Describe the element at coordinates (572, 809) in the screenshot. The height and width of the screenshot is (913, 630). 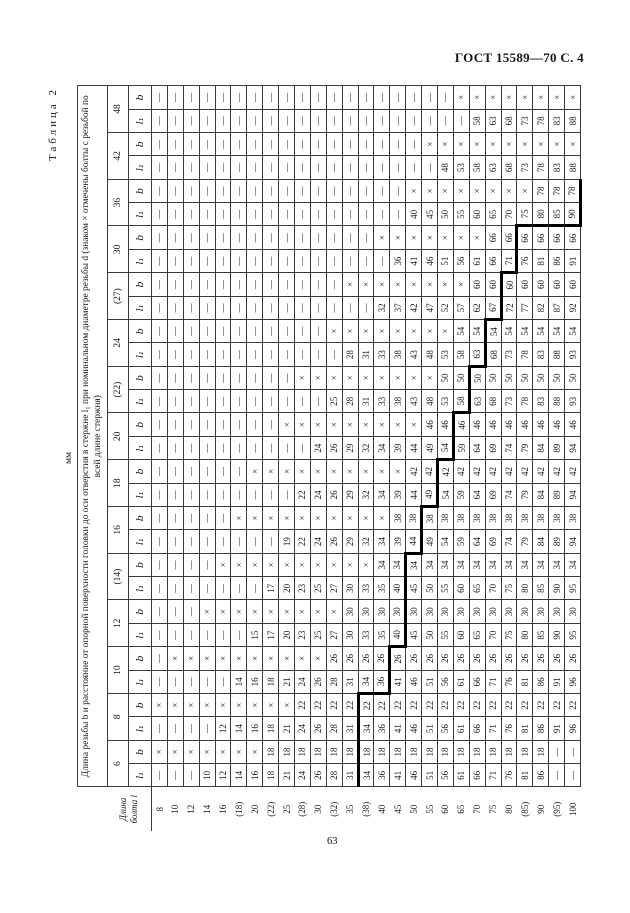
I see `length-label: 100` at that location.